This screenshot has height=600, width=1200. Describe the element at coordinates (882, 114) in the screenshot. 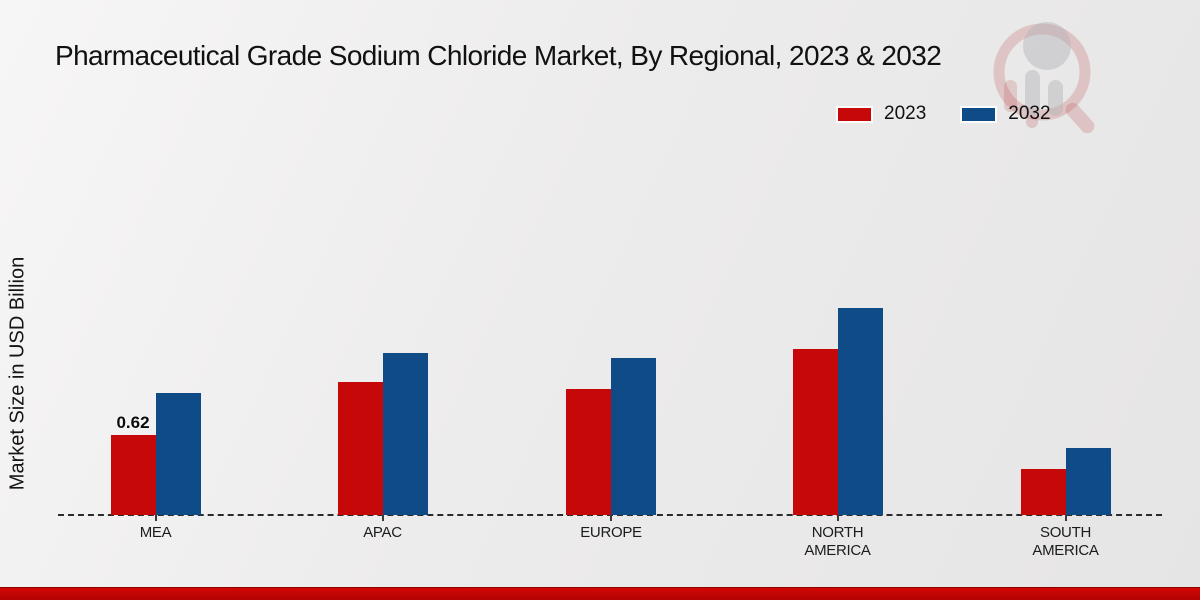

I see `legend-item-2023: 2023` at that location.